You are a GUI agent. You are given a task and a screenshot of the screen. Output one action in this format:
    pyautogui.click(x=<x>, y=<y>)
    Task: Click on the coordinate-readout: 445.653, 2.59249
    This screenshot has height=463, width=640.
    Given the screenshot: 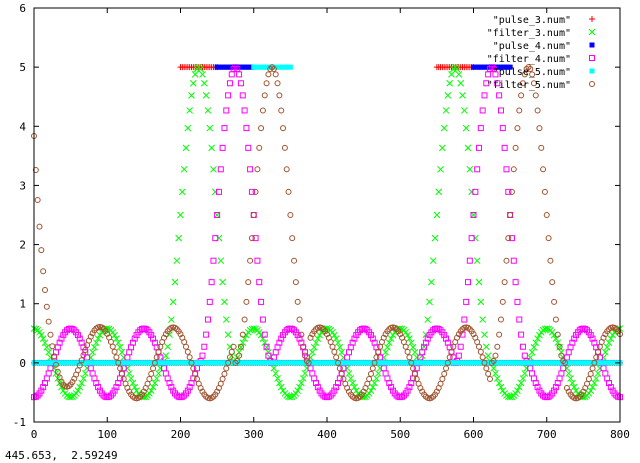 What is the action you would take?
    pyautogui.click(x=61, y=455)
    